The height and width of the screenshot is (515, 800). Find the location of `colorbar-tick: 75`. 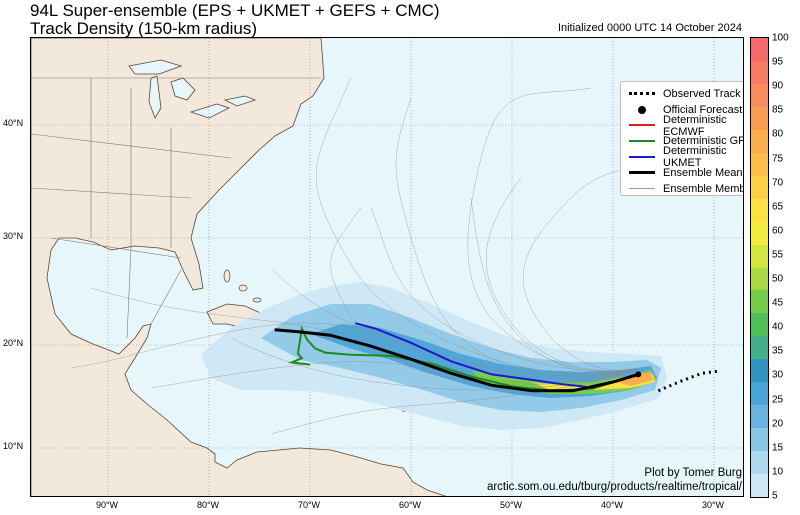

colorbar-tick: 75 is located at coordinates (778, 158).